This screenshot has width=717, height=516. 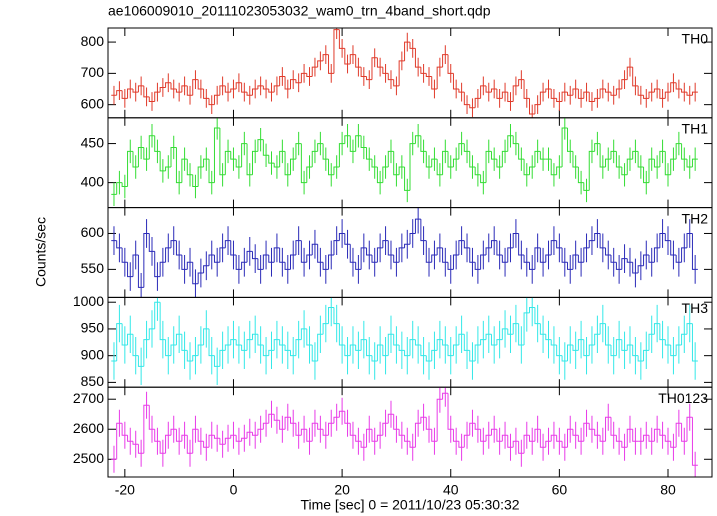 What do you see at coordinates (683, 398) in the screenshot?
I see `panel-label: TH0123` at bounding box center [683, 398].